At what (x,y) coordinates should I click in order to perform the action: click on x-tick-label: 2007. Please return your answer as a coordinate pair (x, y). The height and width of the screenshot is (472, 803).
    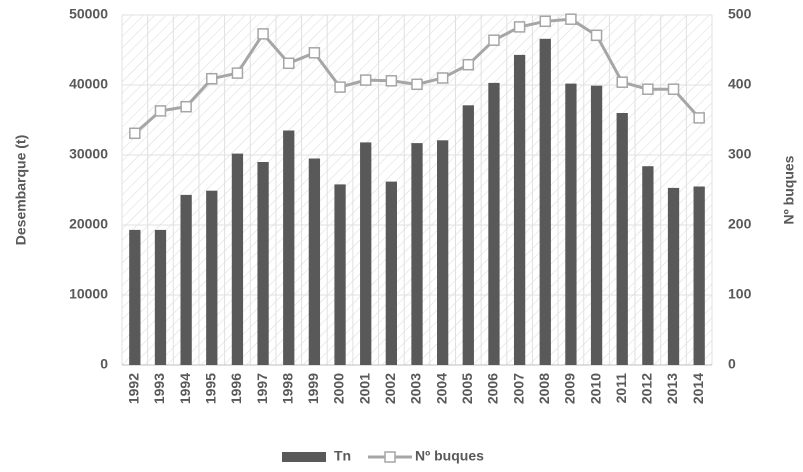
    Looking at the image, I should click on (518, 388).